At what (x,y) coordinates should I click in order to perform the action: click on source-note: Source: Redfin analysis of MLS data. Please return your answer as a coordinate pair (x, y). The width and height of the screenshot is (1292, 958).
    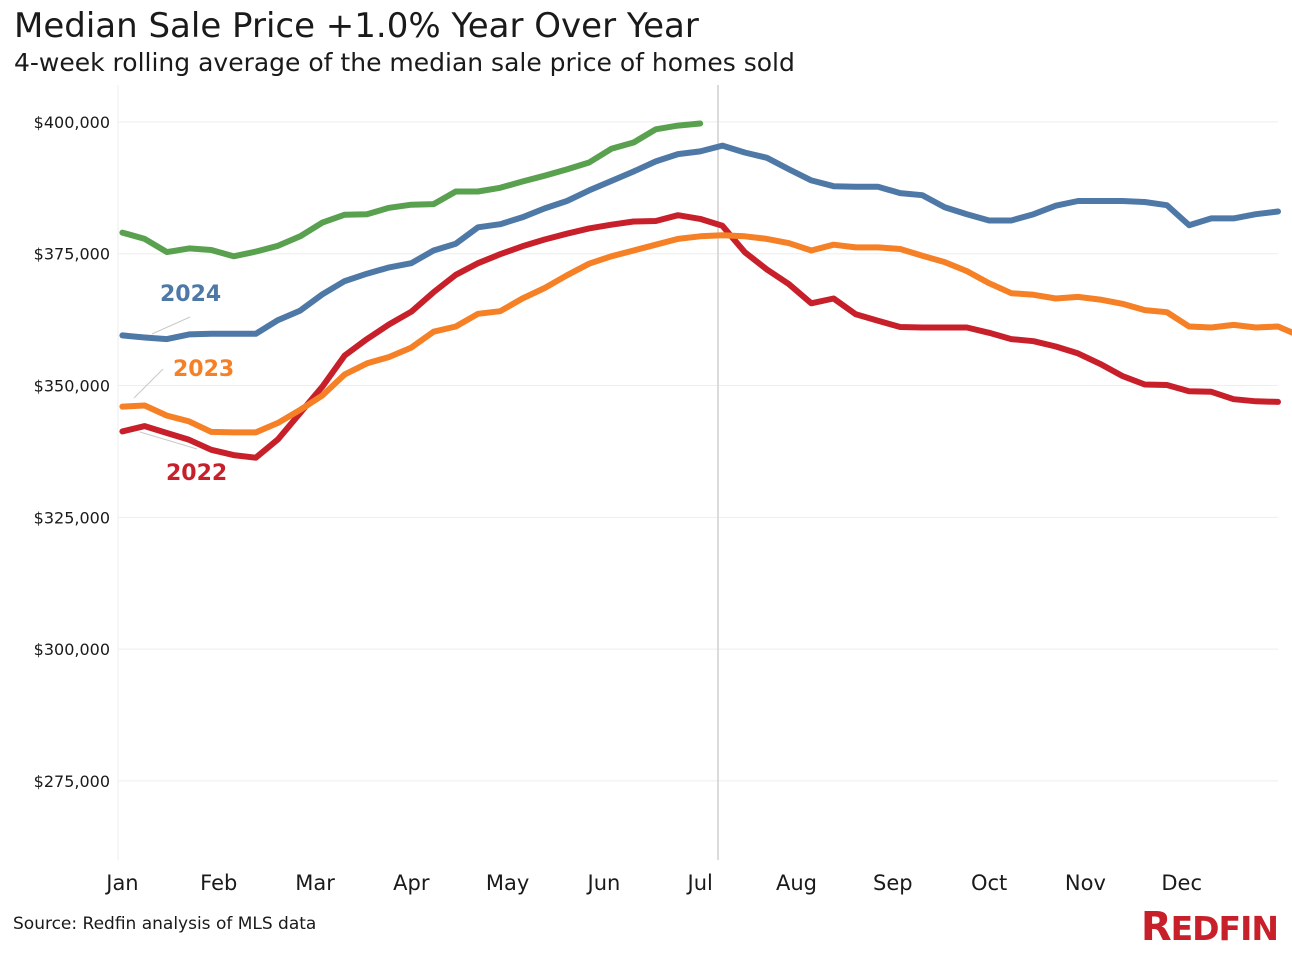
    Looking at the image, I should click on (165, 924).